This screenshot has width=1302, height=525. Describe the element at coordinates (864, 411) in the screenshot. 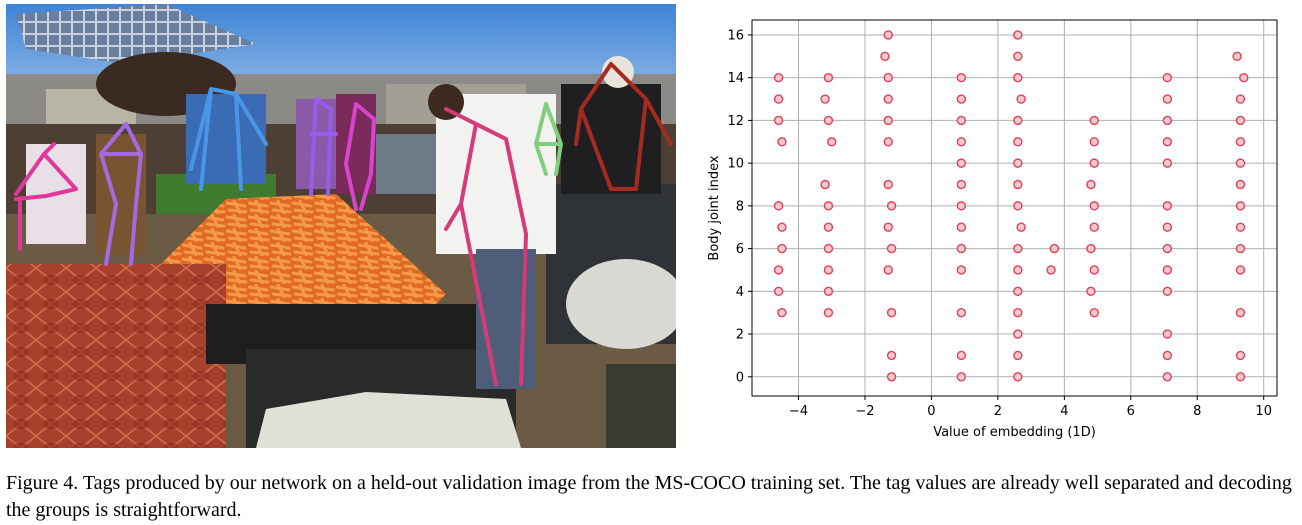

I see `x-tick-label: −2` at that location.